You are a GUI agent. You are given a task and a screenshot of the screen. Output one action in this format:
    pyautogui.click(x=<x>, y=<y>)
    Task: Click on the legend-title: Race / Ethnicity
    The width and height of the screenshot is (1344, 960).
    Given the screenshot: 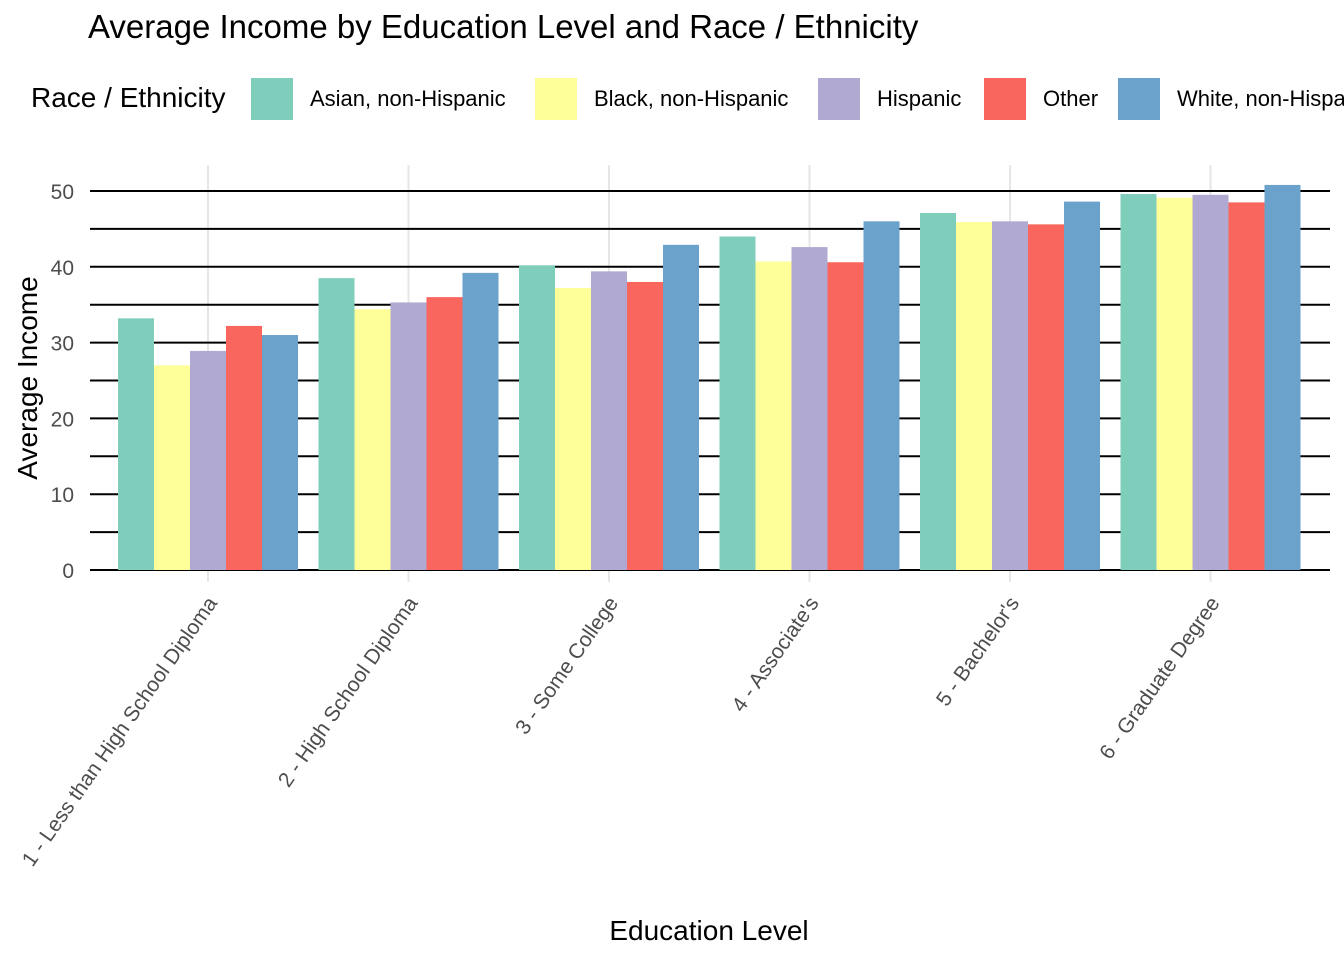 What is the action you would take?
    pyautogui.click(x=128, y=97)
    